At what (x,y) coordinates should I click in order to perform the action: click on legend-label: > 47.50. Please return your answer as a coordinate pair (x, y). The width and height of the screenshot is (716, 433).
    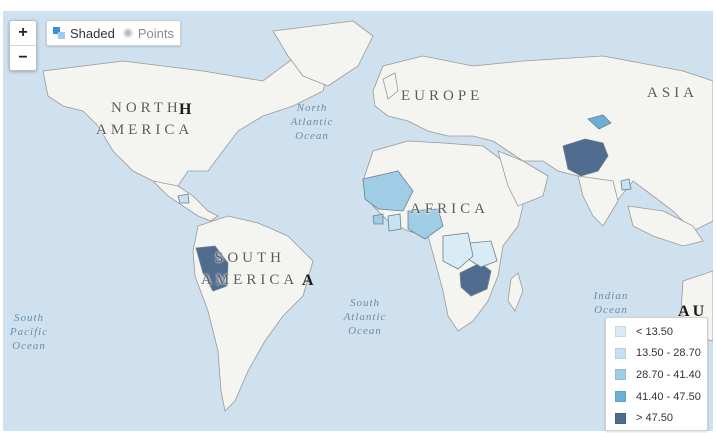
    Looking at the image, I should click on (655, 418).